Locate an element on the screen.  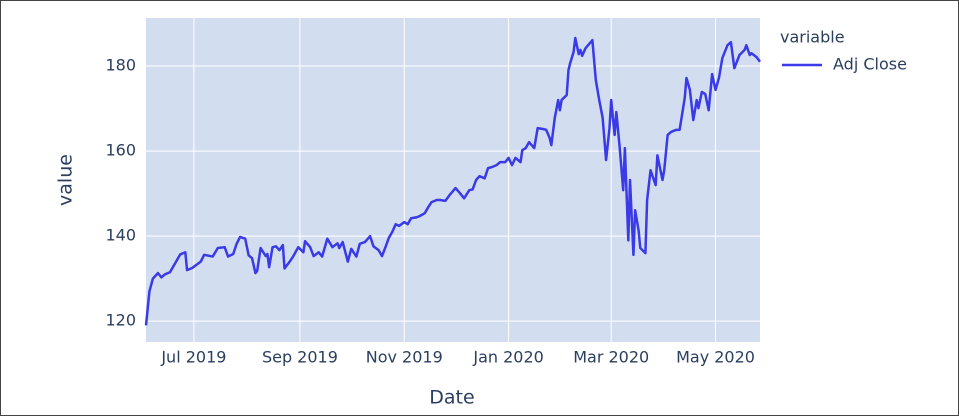
legend-title: variable is located at coordinates (812, 37).